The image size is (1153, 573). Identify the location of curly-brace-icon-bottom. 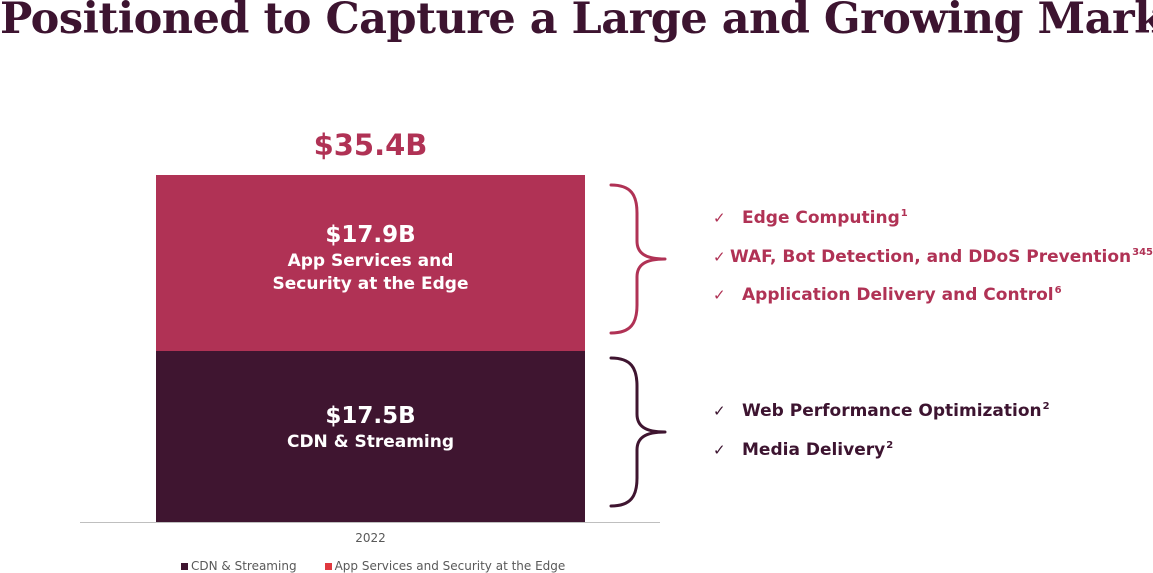
(638, 432).